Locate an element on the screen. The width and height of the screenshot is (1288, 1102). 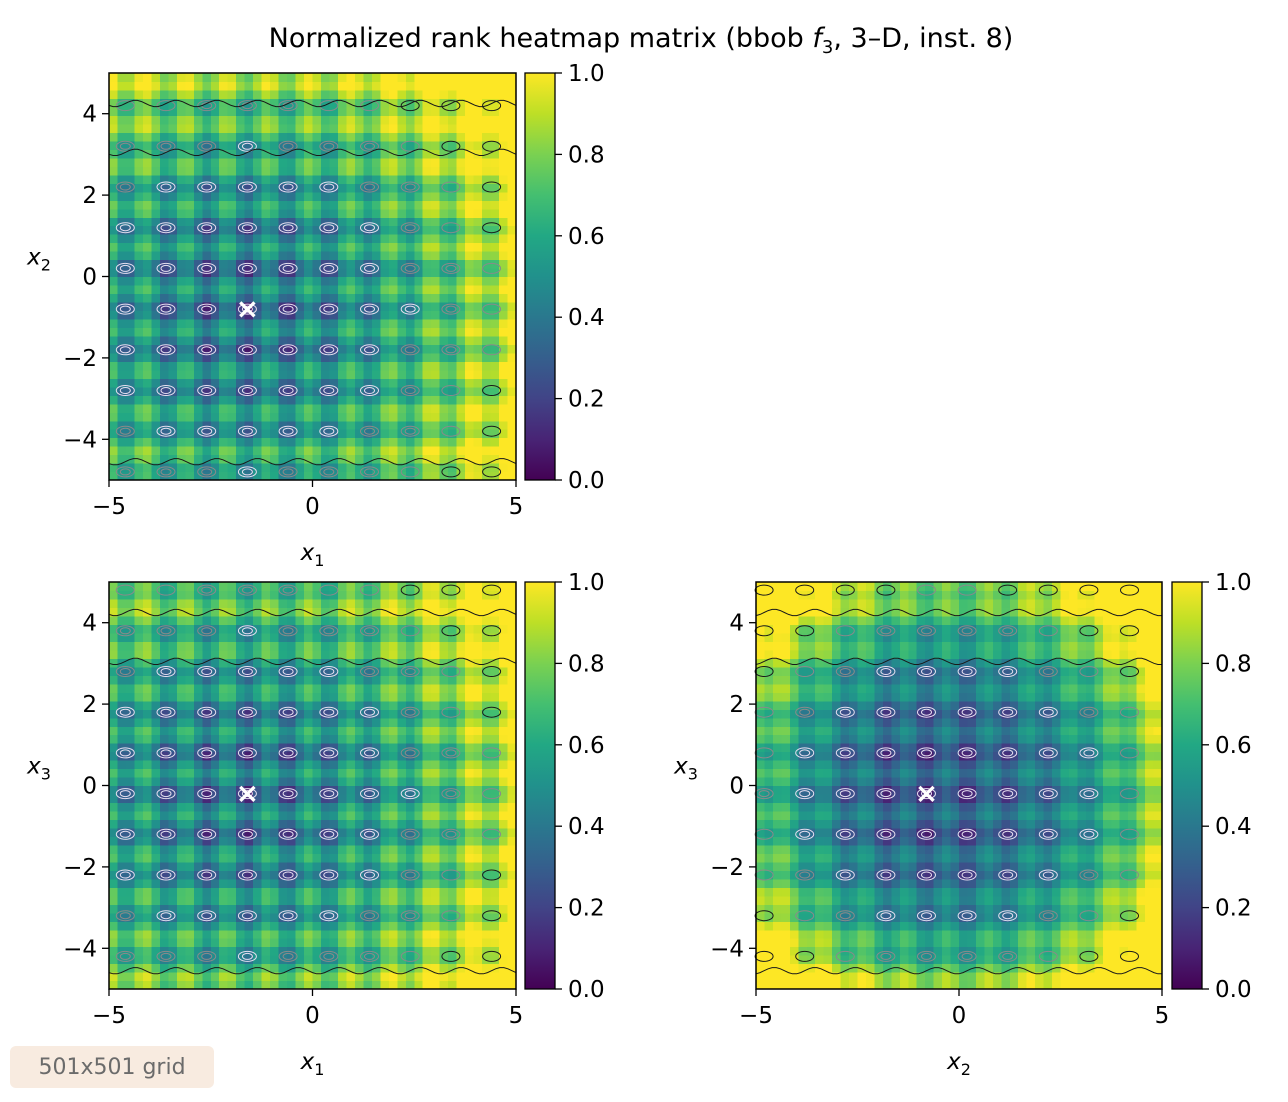
contour-lines is located at coordinates (312, 779).